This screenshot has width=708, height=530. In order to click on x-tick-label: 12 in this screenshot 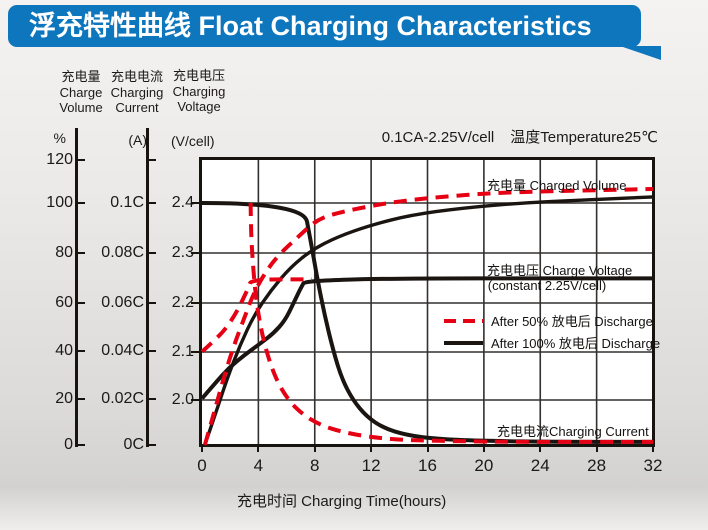, I will do `click(371, 465)`.